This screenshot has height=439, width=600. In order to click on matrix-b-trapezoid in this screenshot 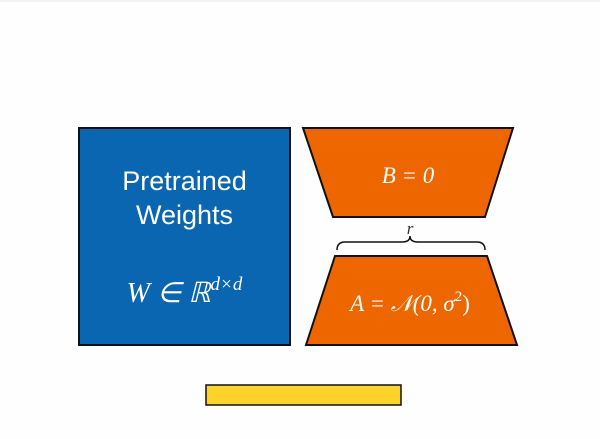, I will do `click(408, 172)`.